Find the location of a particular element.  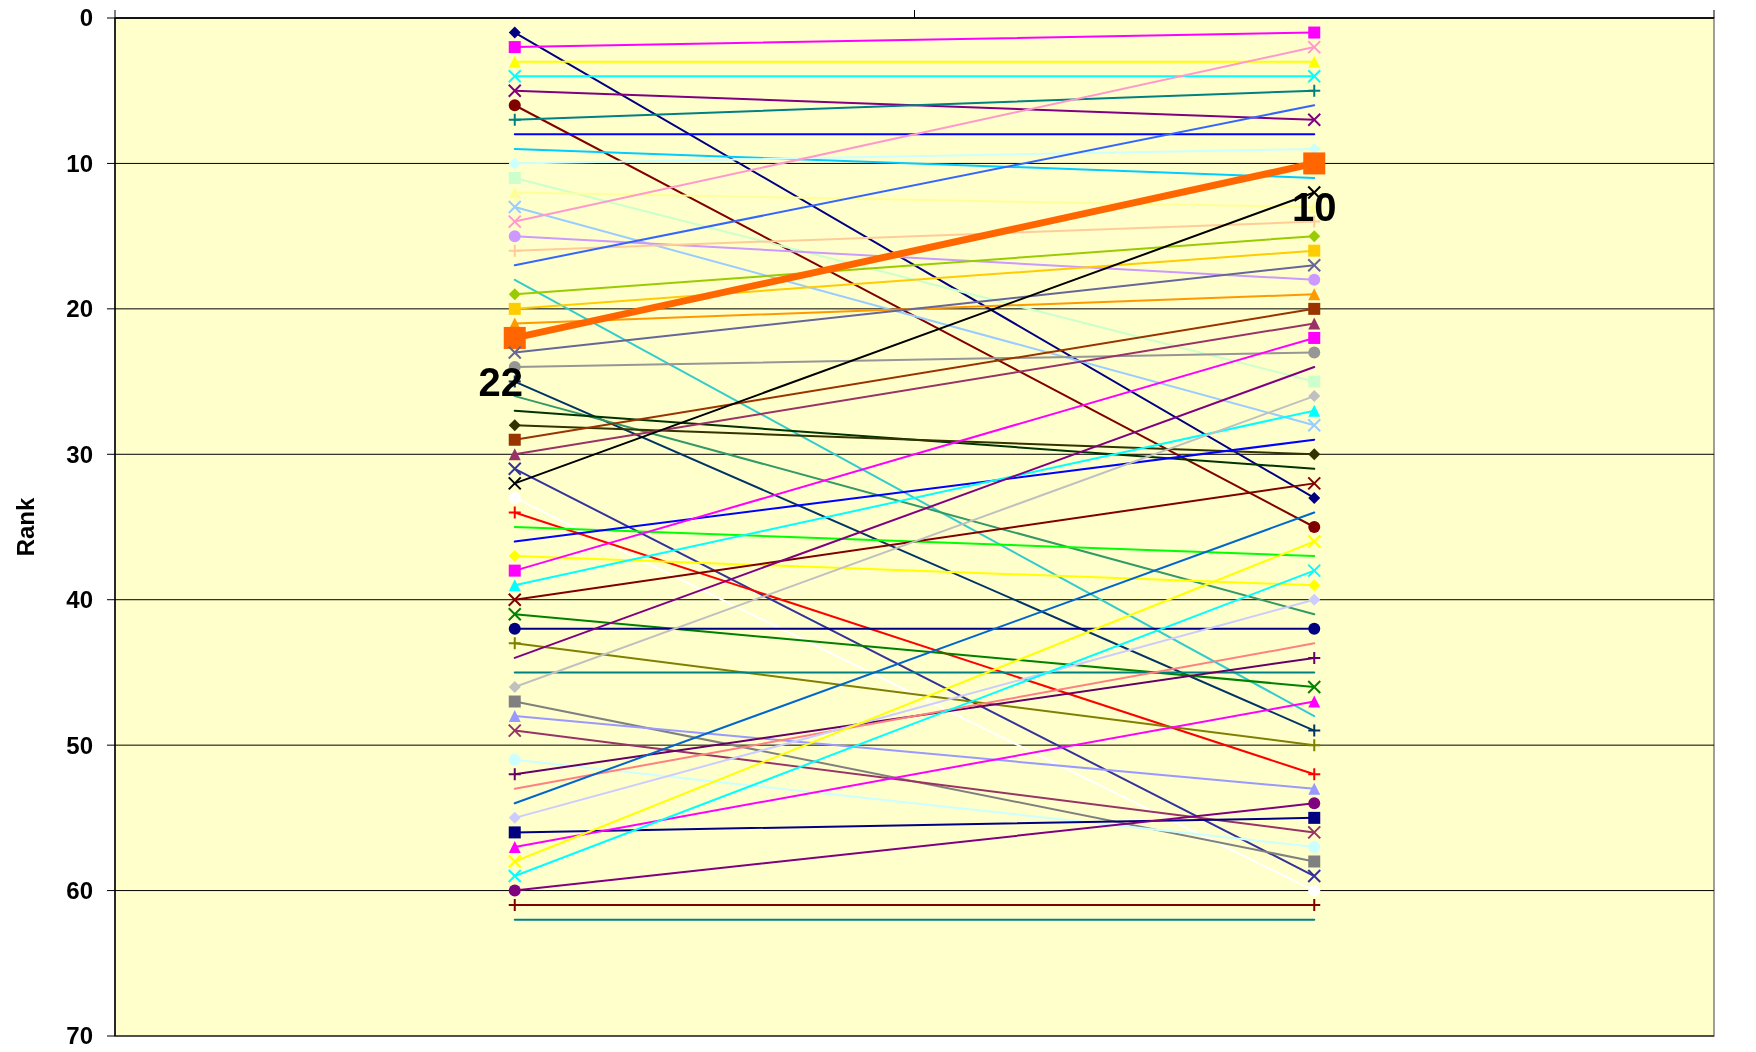

y-tick-label: 60 is located at coordinates (79, 890).